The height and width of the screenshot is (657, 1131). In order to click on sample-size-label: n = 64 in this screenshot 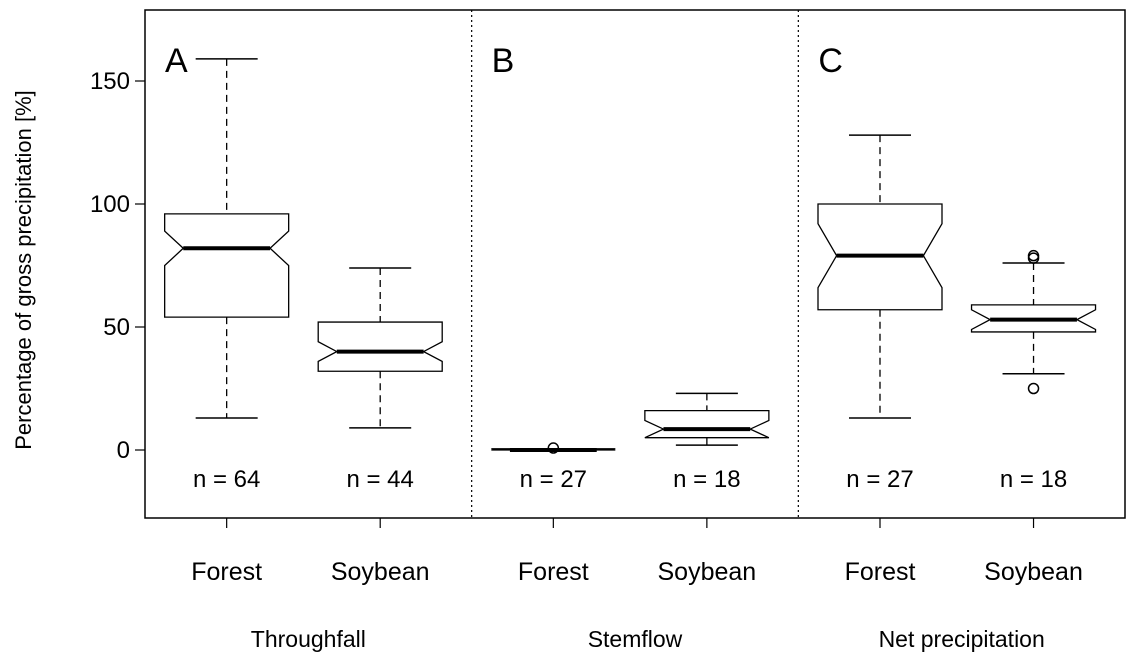, I will do `click(226, 479)`.